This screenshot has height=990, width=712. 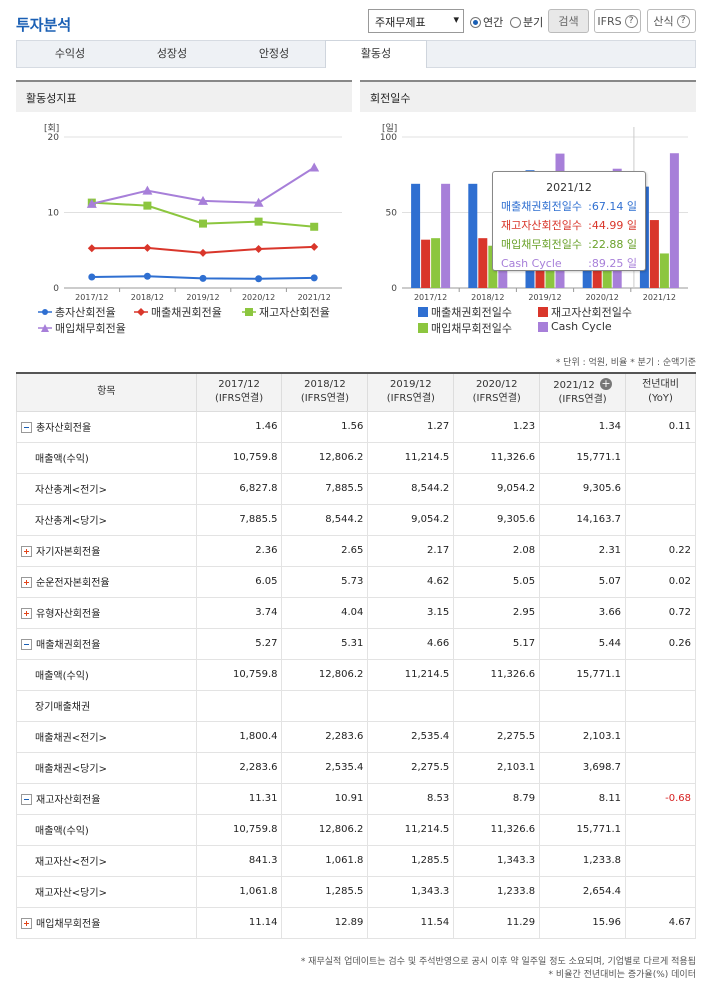 What do you see at coordinates (612, 244) in the screenshot?
I see `tooltip-value: :22.88 일` at bounding box center [612, 244].